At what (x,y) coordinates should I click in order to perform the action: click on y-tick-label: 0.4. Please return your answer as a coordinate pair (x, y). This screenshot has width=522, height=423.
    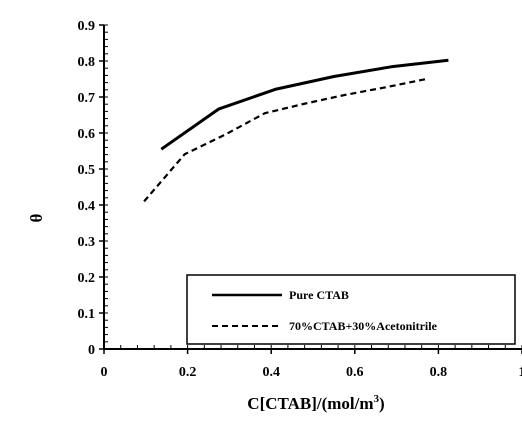
    Looking at the image, I should click on (87, 206).